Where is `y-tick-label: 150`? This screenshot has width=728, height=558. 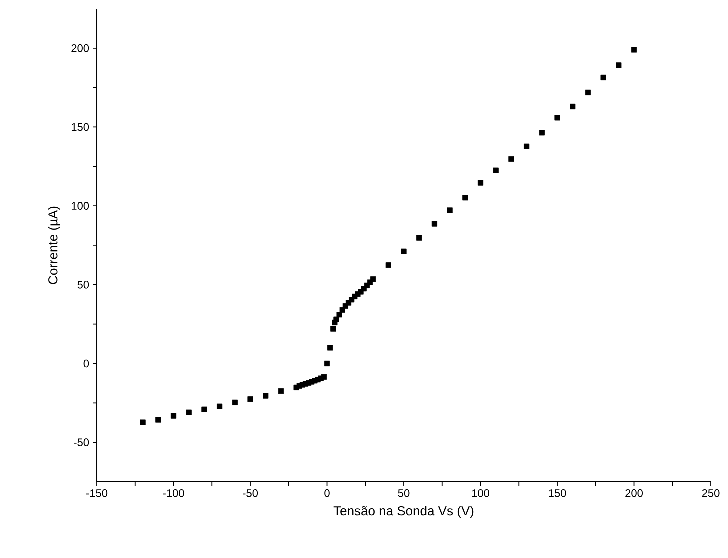
y-tick-label: 150 is located at coordinates (81, 127).